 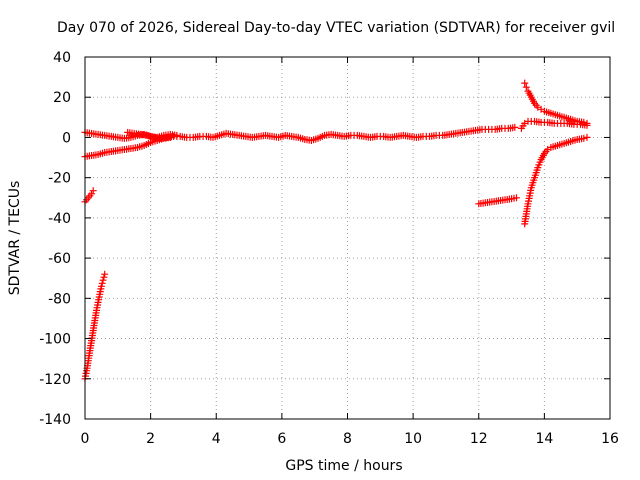 I want to click on x-tick-labels: 0 2 4 6 8 10 12 14 16, so click(x=350, y=439).